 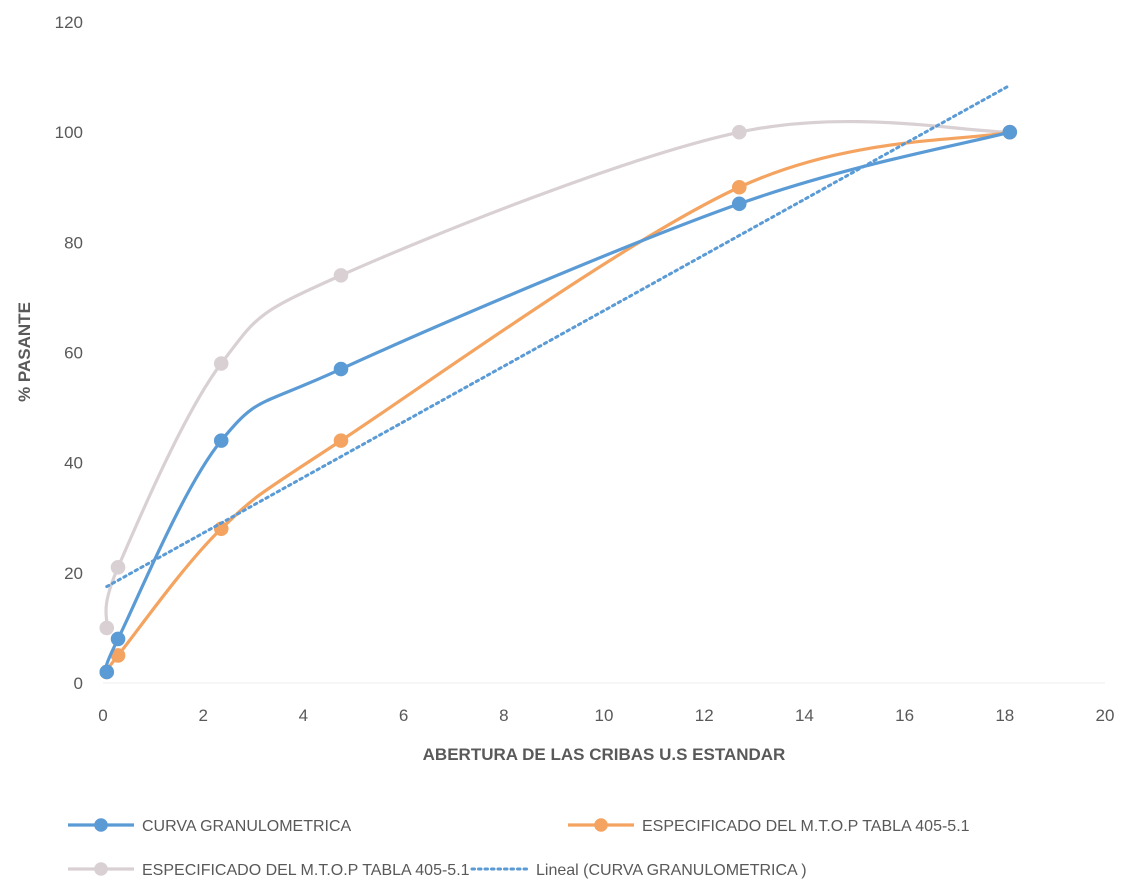 What do you see at coordinates (403, 715) in the screenshot?
I see `x-tick-label: 6` at bounding box center [403, 715].